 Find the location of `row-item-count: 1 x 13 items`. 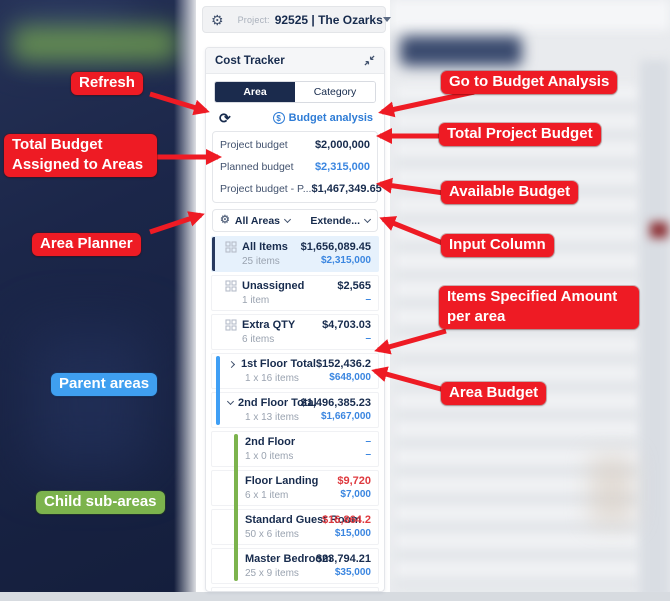

row-item-count: 1 x 13 items is located at coordinates (272, 417).